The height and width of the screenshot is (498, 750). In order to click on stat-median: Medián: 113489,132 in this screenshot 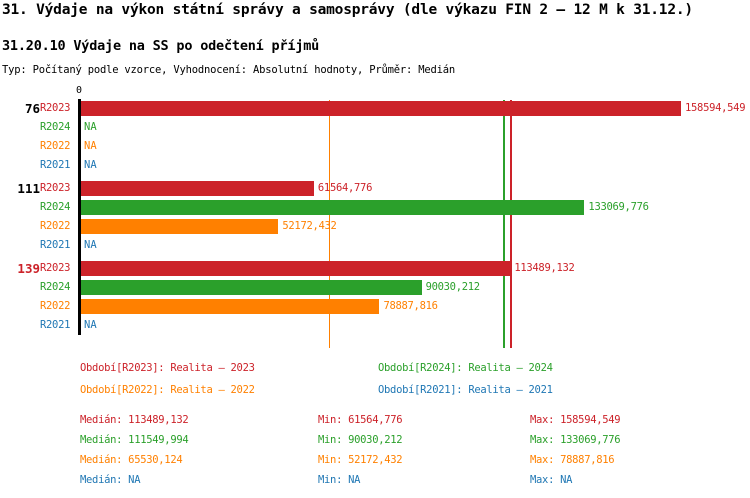, I will do `click(134, 420)`.